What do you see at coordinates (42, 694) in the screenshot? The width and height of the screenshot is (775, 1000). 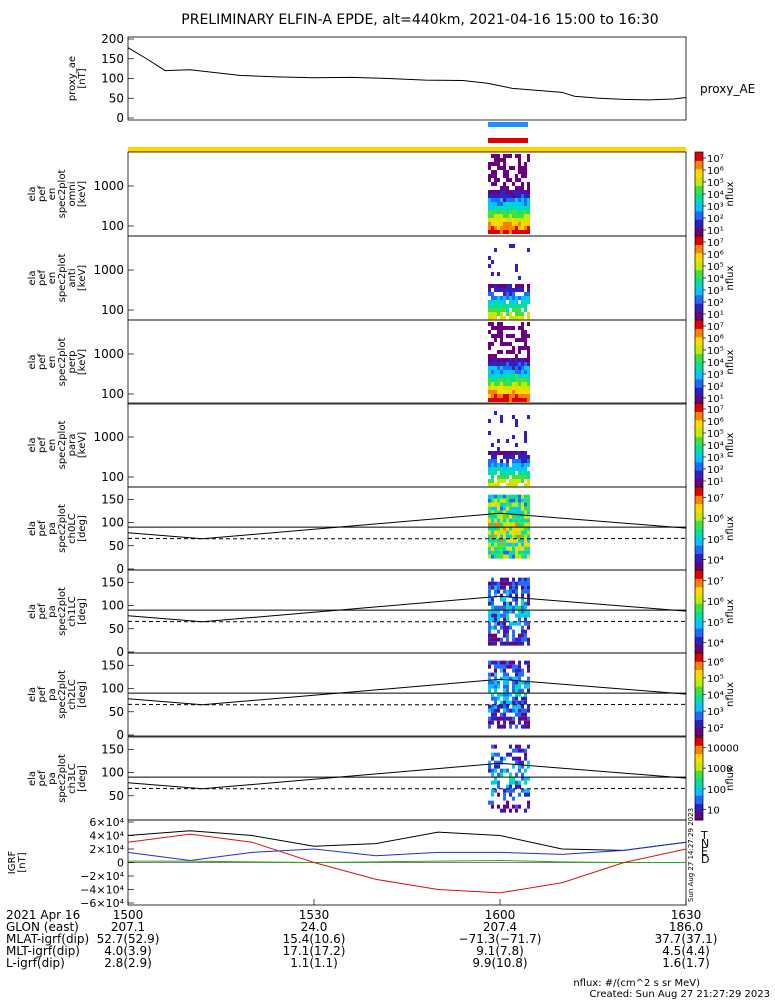 I see `pa-ylabel-line: pef` at bounding box center [42, 694].